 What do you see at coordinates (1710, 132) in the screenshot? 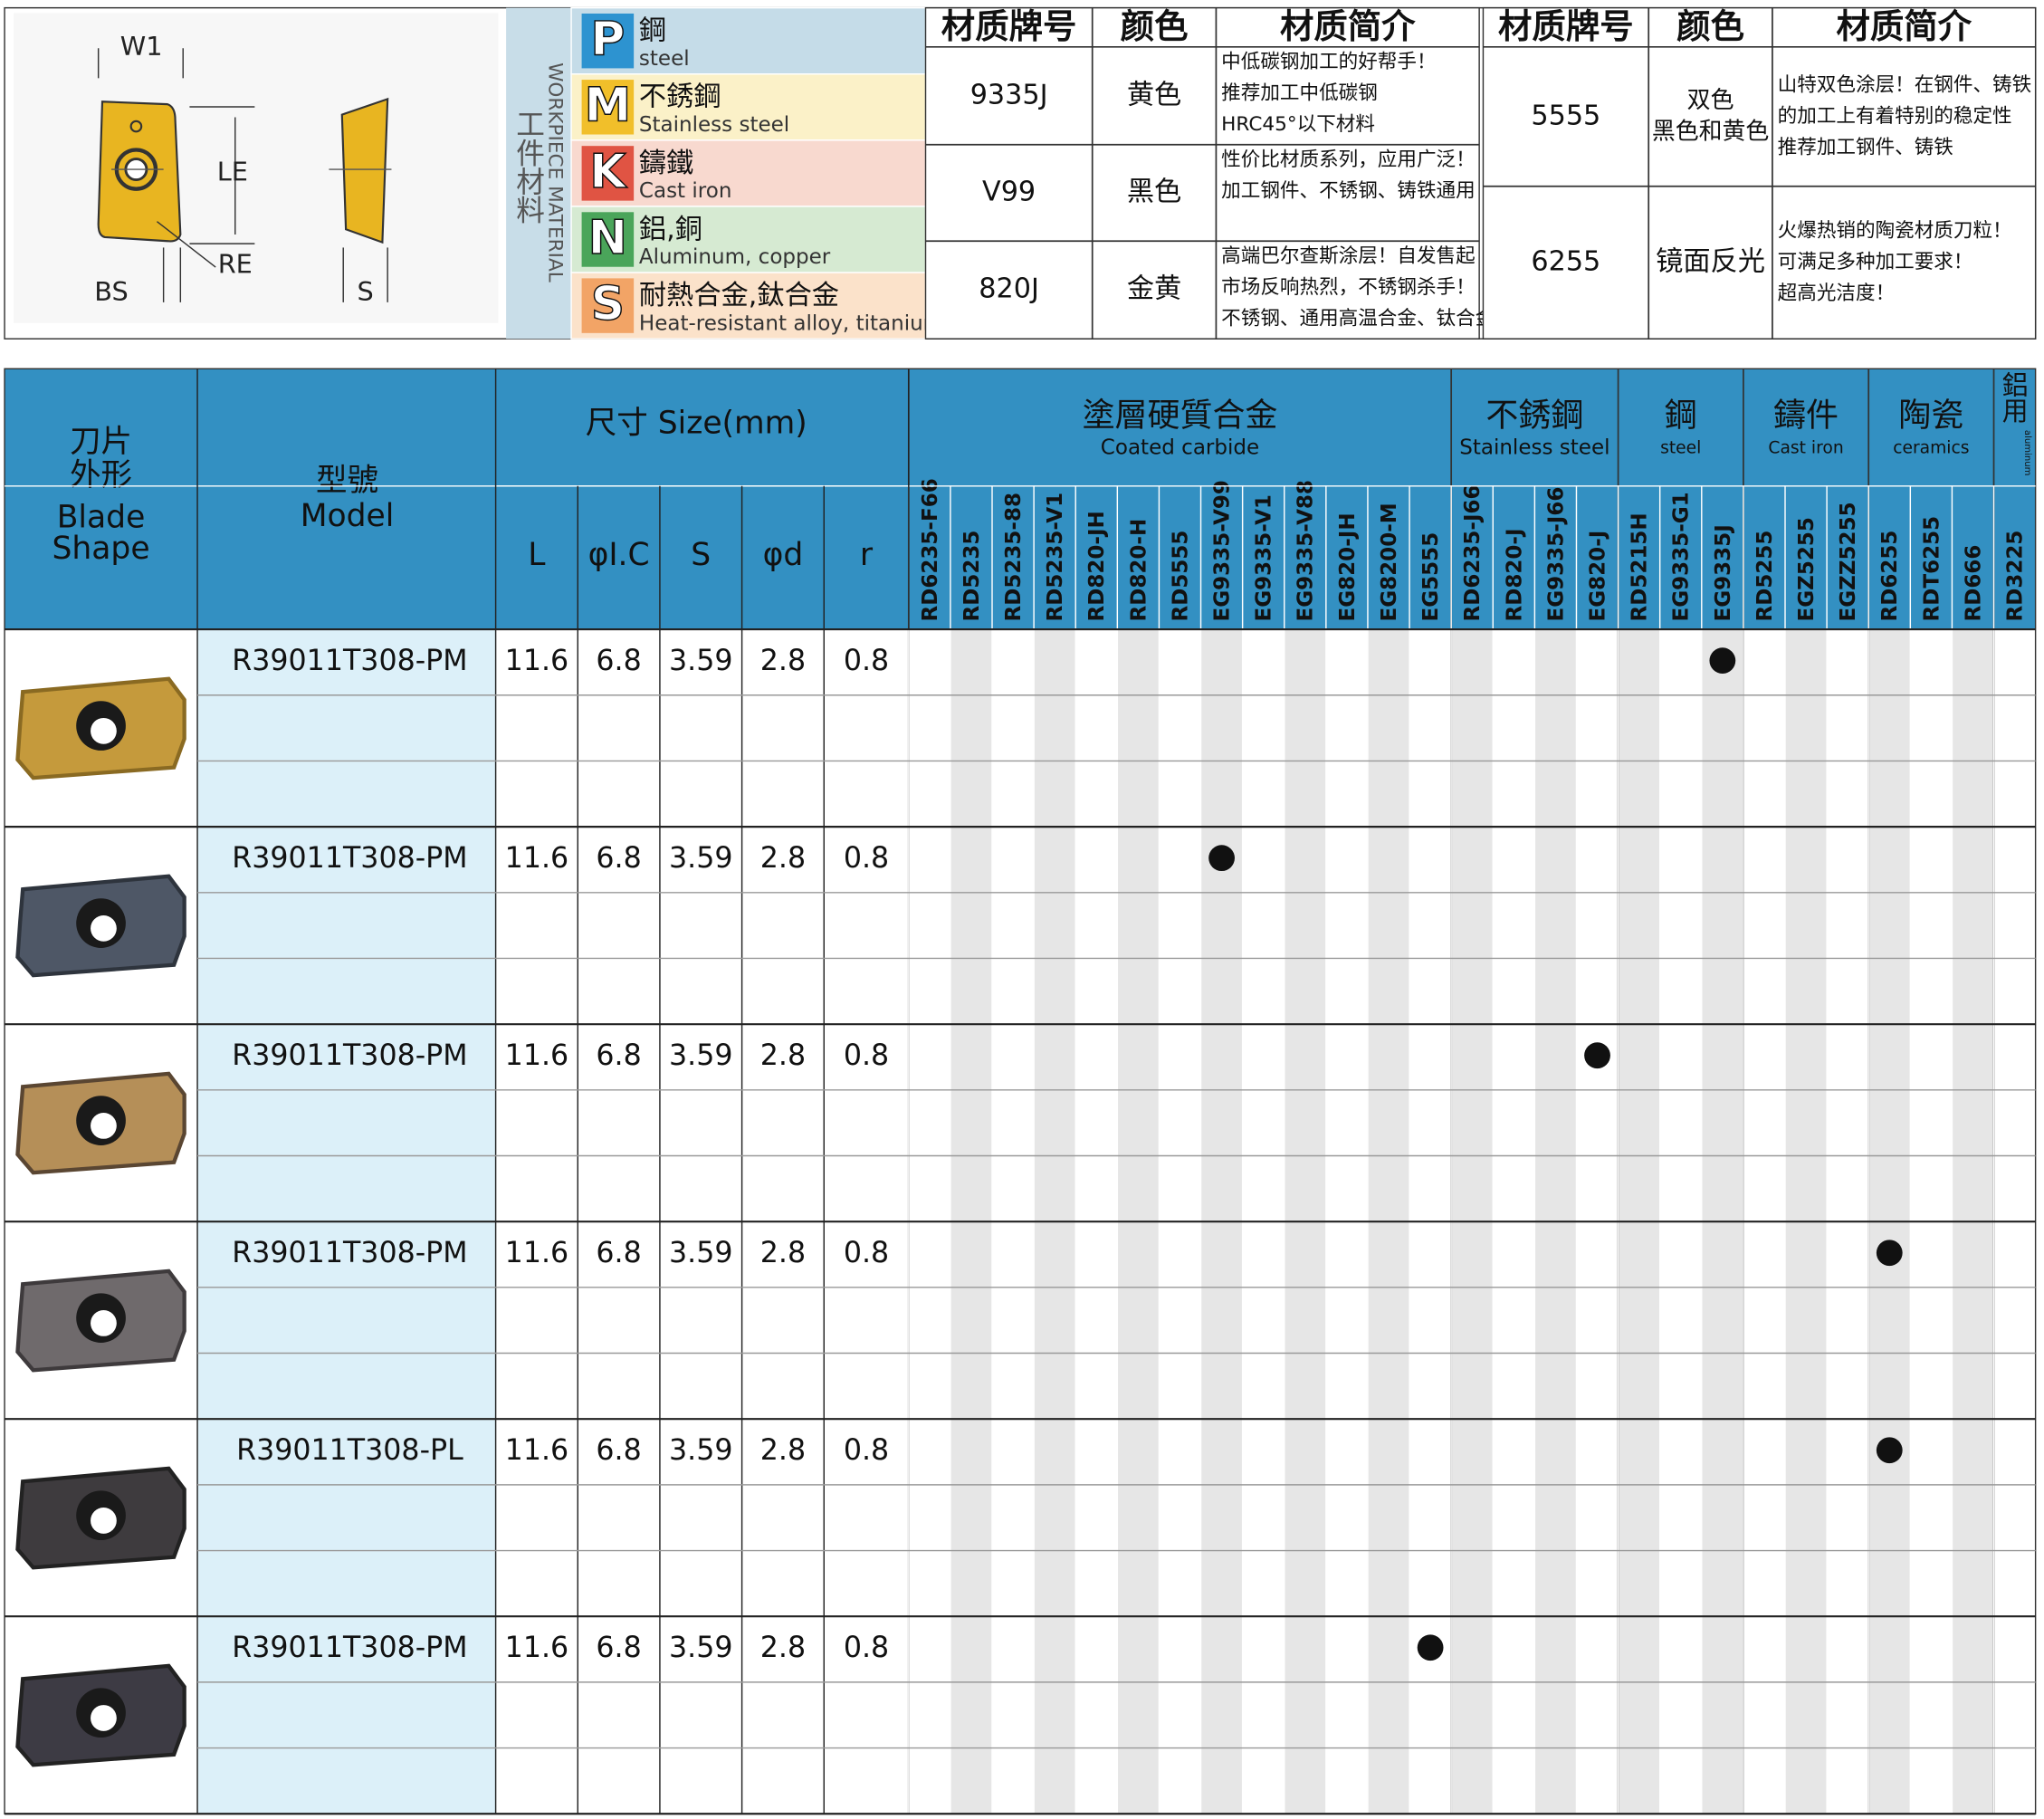
I see `grade-color: 黑色和黄色` at bounding box center [1710, 132].